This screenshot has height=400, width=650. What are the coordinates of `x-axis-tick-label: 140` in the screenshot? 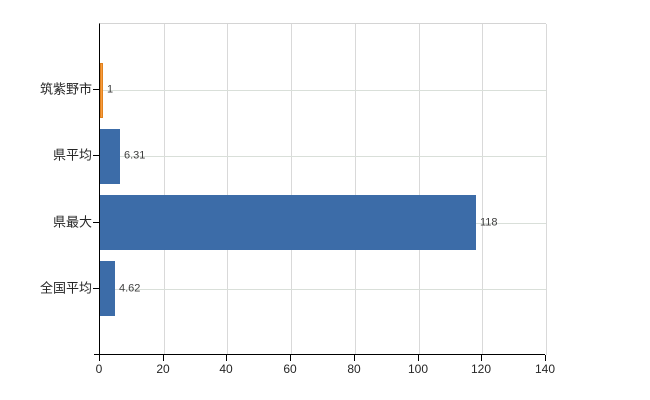 It's located at (545, 369).